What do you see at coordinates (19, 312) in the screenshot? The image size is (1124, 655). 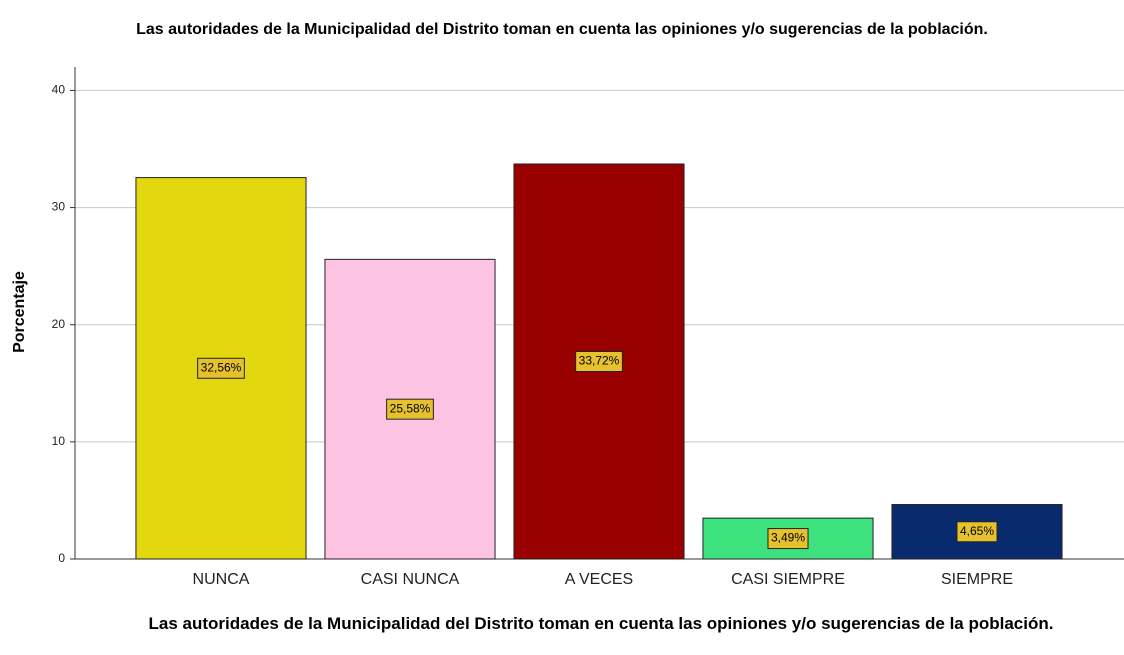 I see `y-axis-label: Porcentaje` at bounding box center [19, 312].